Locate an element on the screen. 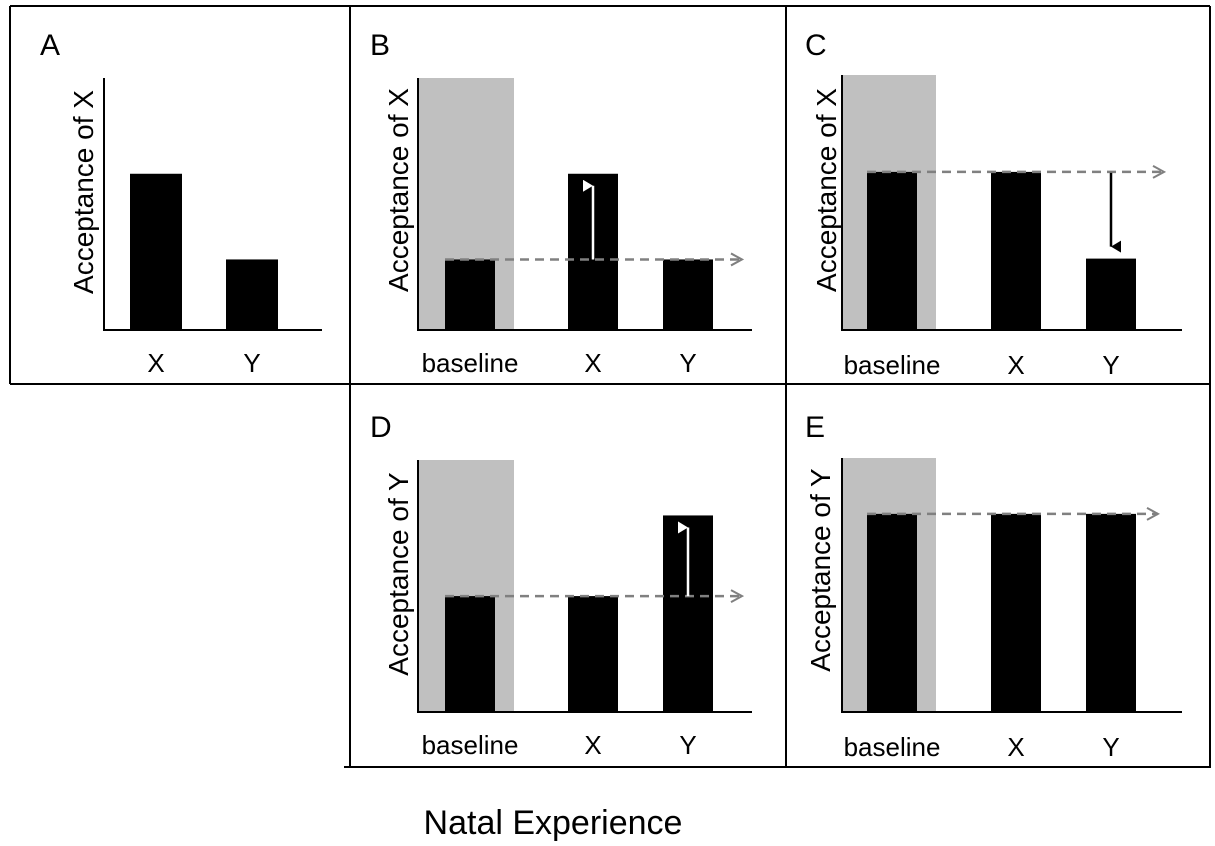 The height and width of the screenshot is (846, 1215). panel-b-label: B is located at coordinates (380, 45).